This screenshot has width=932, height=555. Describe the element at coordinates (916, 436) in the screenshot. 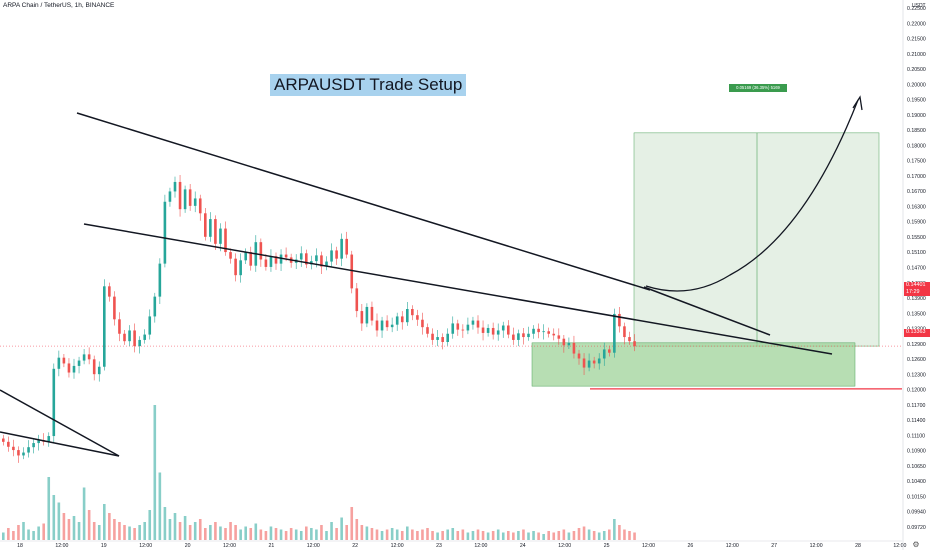

I see `price-tick-label: 0.11100` at that location.